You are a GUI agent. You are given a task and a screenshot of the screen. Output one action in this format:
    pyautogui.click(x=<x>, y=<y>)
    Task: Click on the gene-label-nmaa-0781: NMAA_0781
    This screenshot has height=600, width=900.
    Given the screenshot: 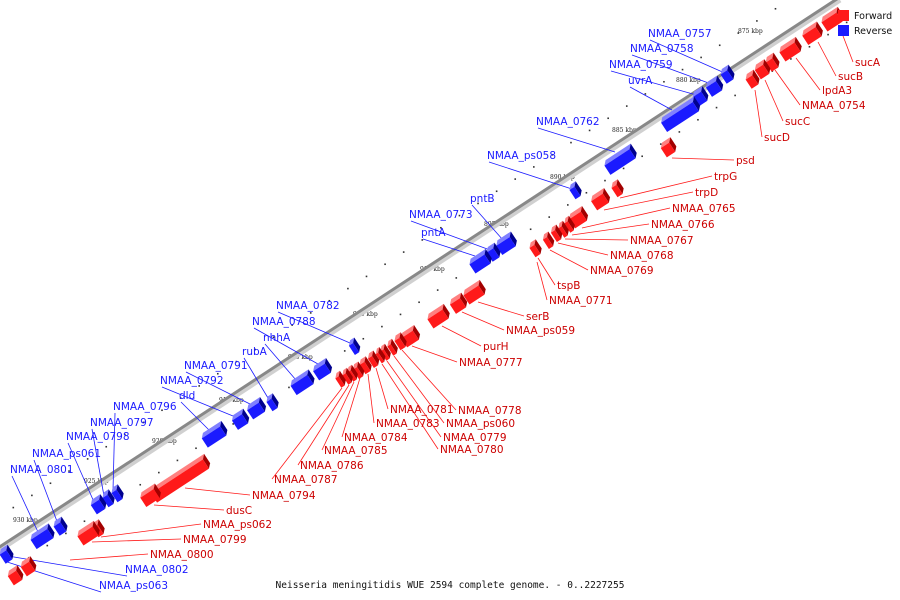 What is the action you would take?
    pyautogui.click(x=422, y=410)
    